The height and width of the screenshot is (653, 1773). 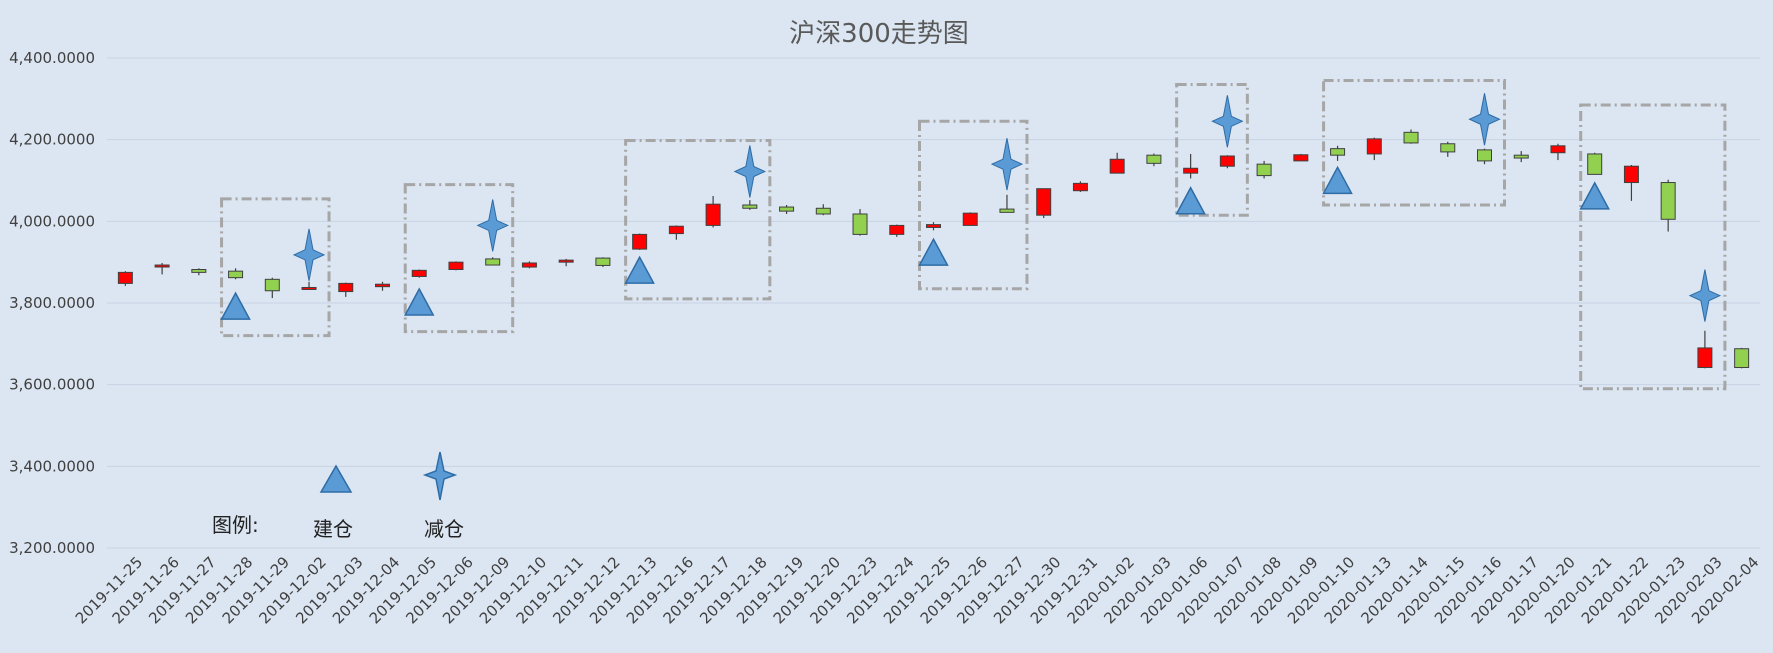 I want to click on y-tick-label: 4,400.0000, so click(x=52, y=58).